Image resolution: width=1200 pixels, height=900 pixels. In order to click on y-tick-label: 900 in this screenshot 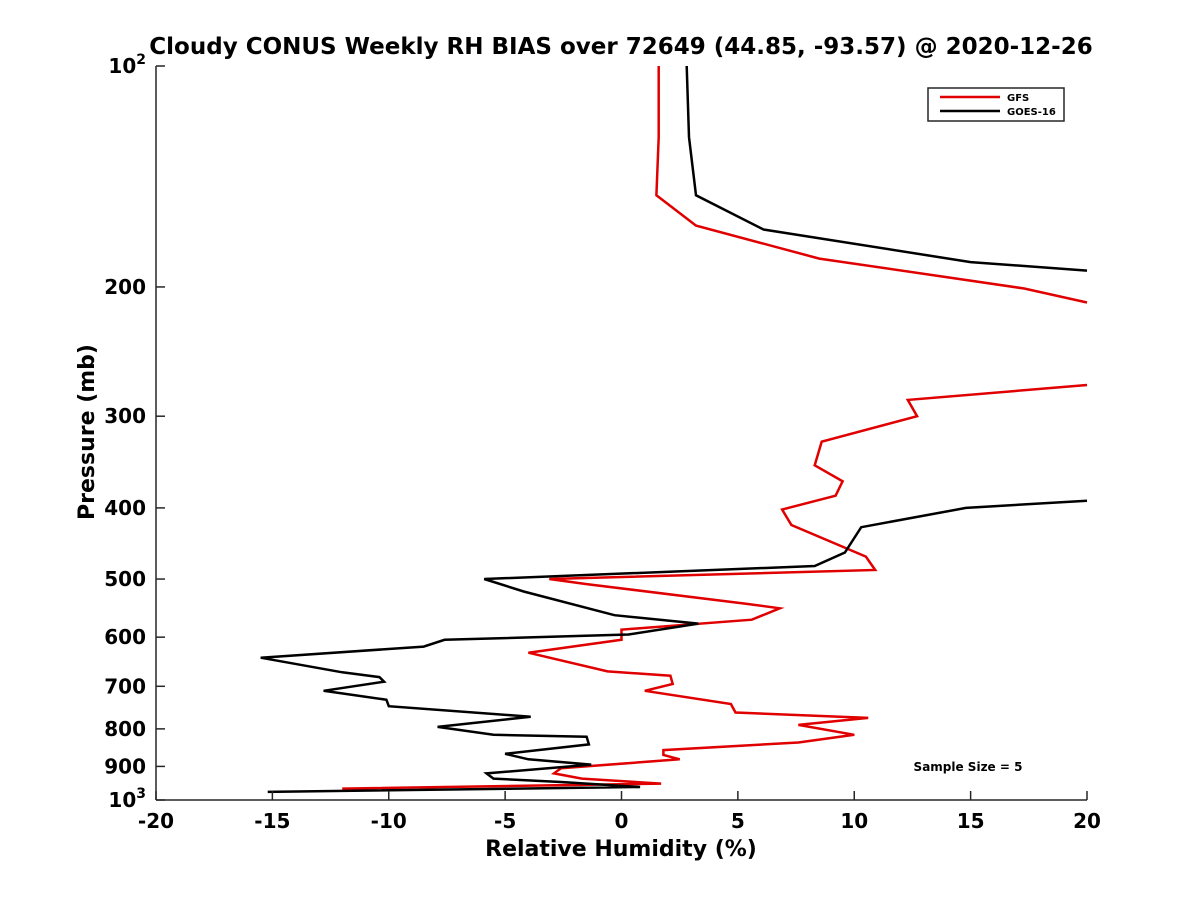, I will do `click(125, 766)`.